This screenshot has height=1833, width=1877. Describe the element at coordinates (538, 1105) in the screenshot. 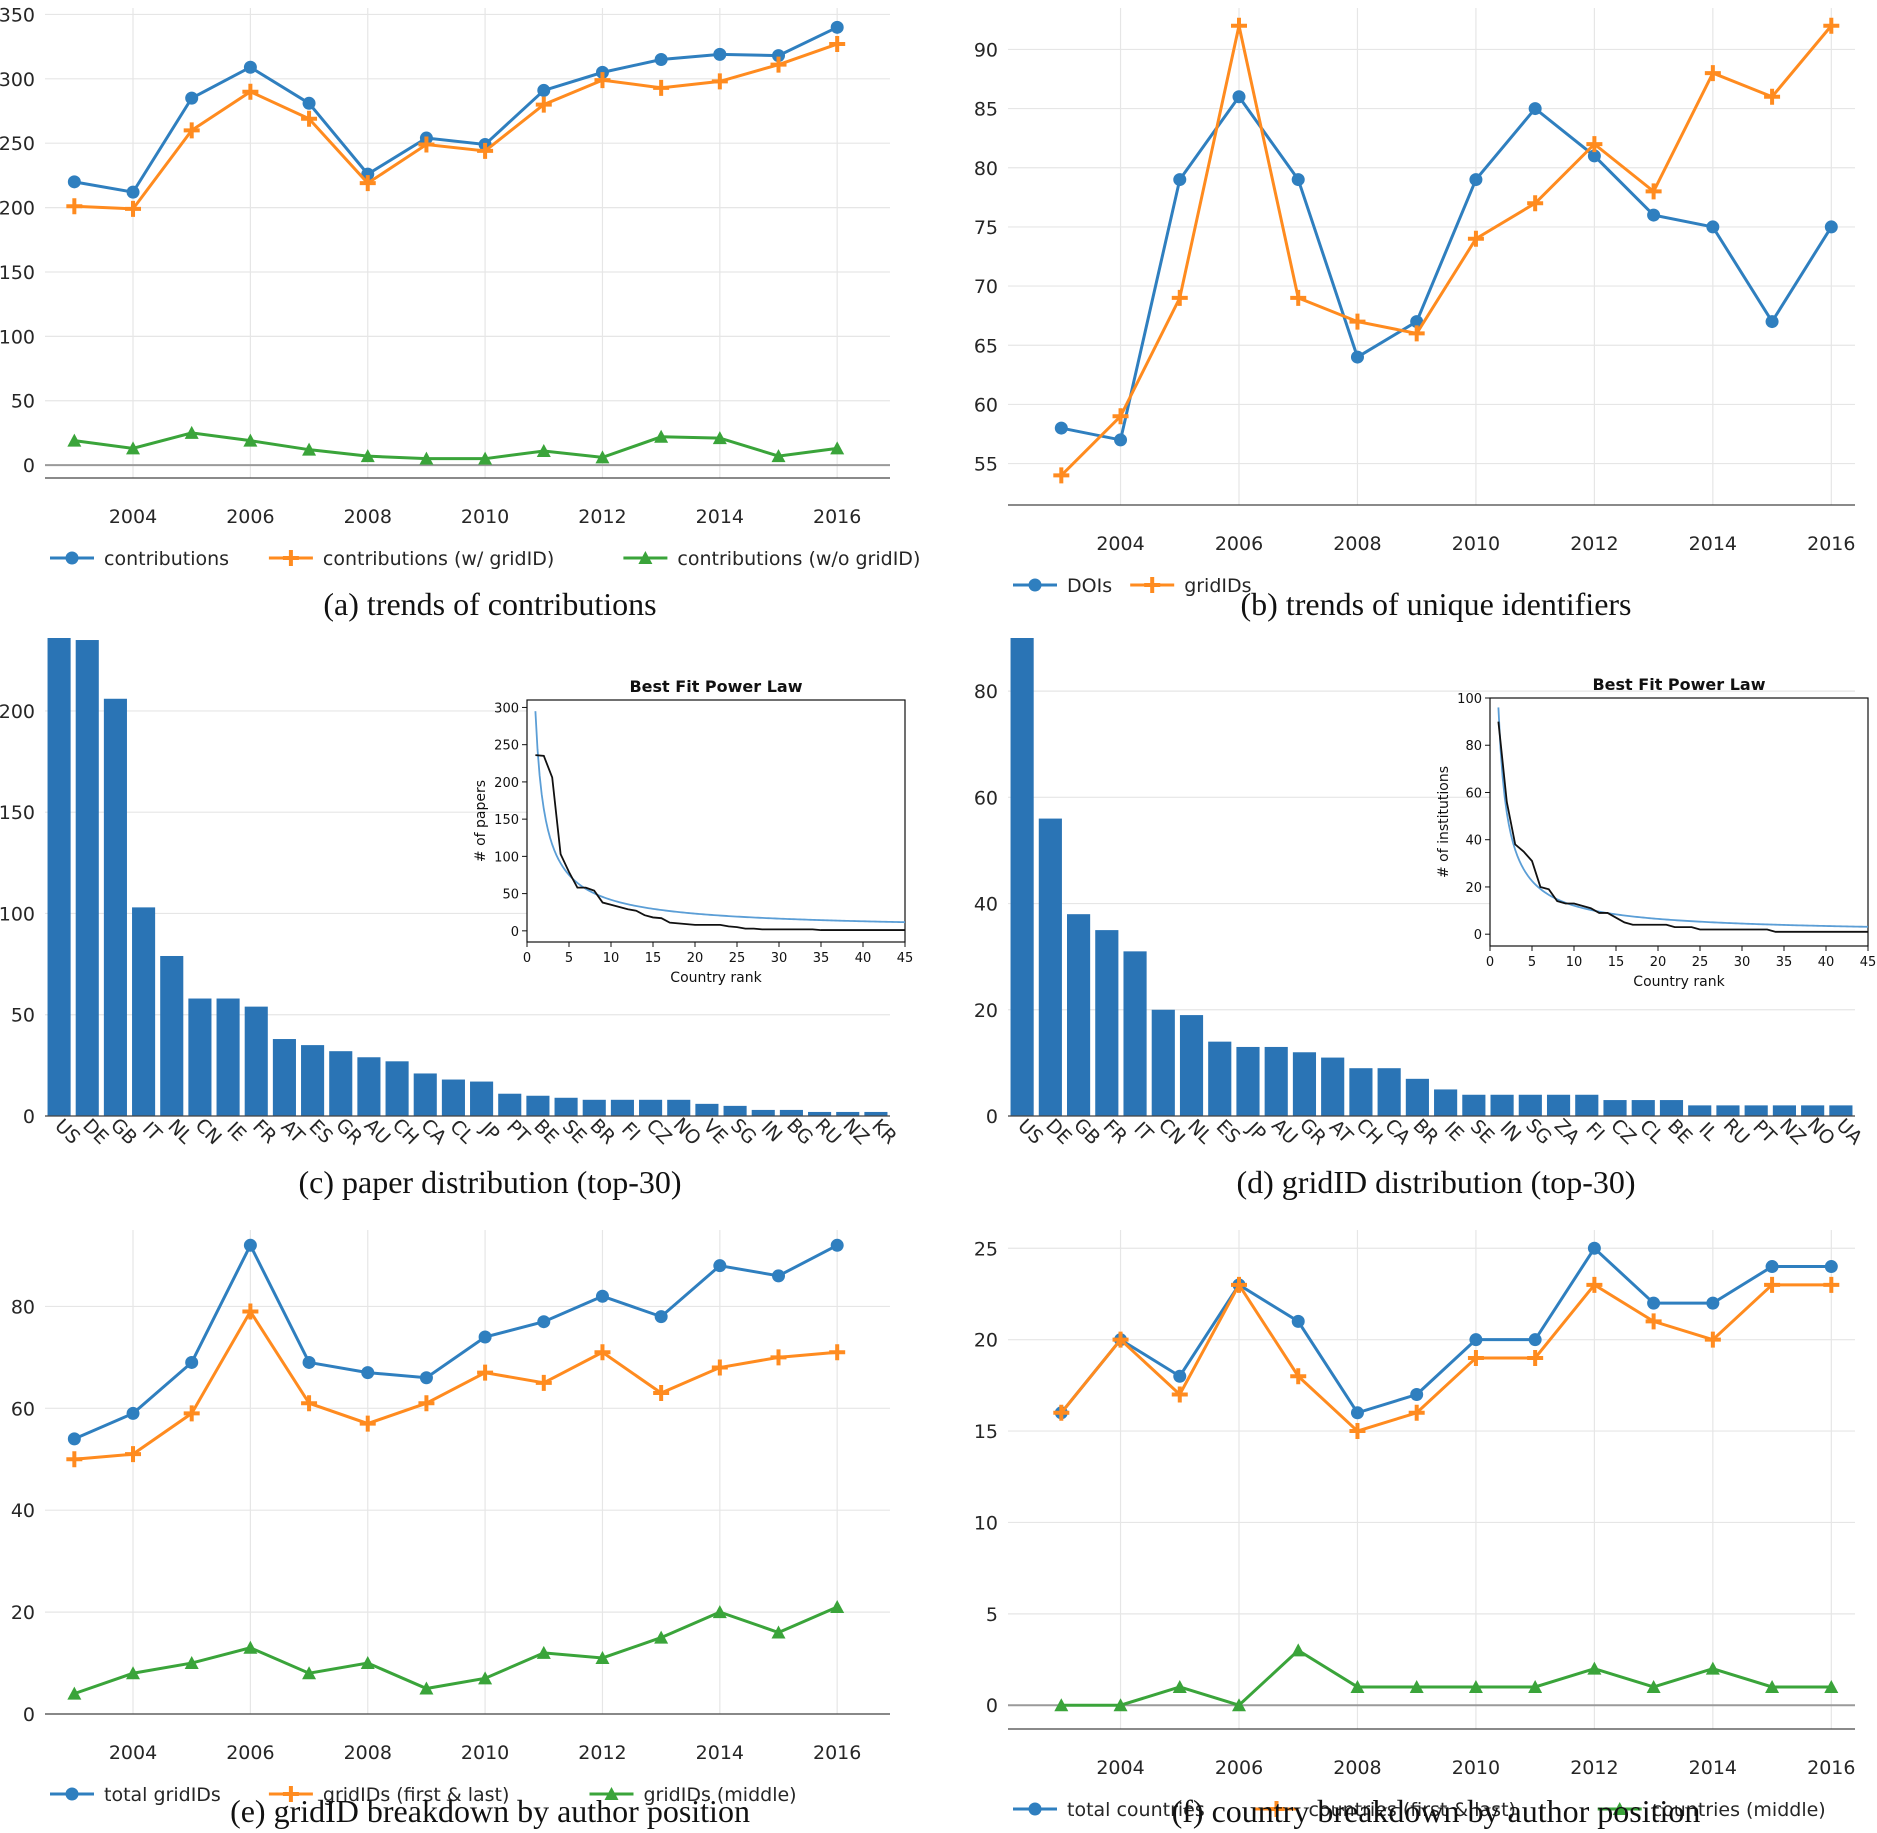

I see `bar-BE` at that location.